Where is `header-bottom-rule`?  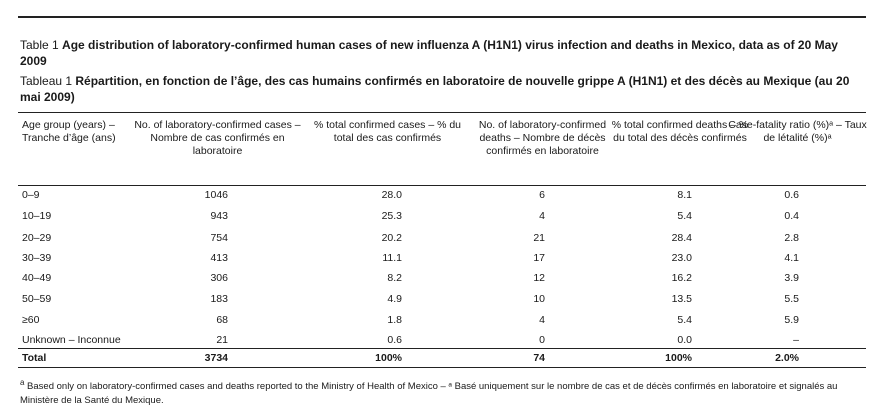 header-bottom-rule is located at coordinates (442, 185).